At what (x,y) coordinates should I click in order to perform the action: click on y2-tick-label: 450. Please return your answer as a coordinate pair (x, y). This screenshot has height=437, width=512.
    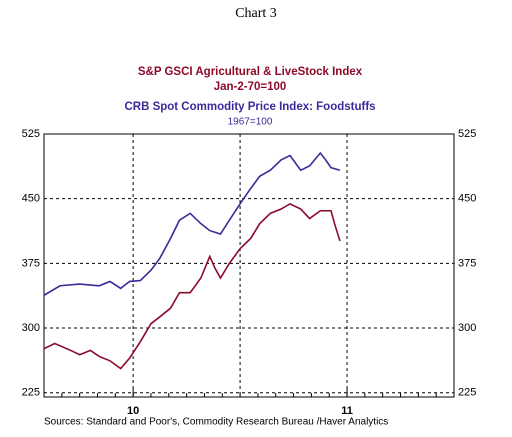
    Looking at the image, I should click on (467, 199).